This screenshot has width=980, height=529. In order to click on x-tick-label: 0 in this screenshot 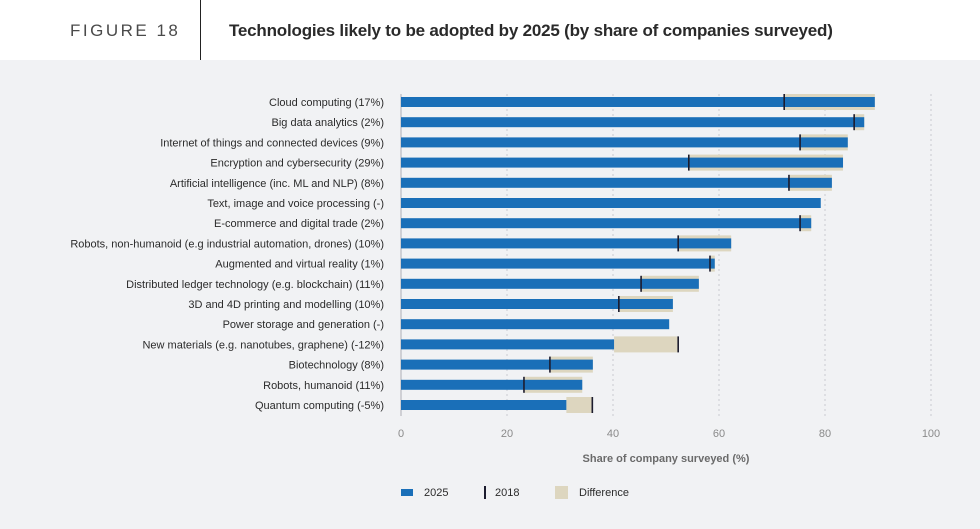, I will do `click(401, 434)`.